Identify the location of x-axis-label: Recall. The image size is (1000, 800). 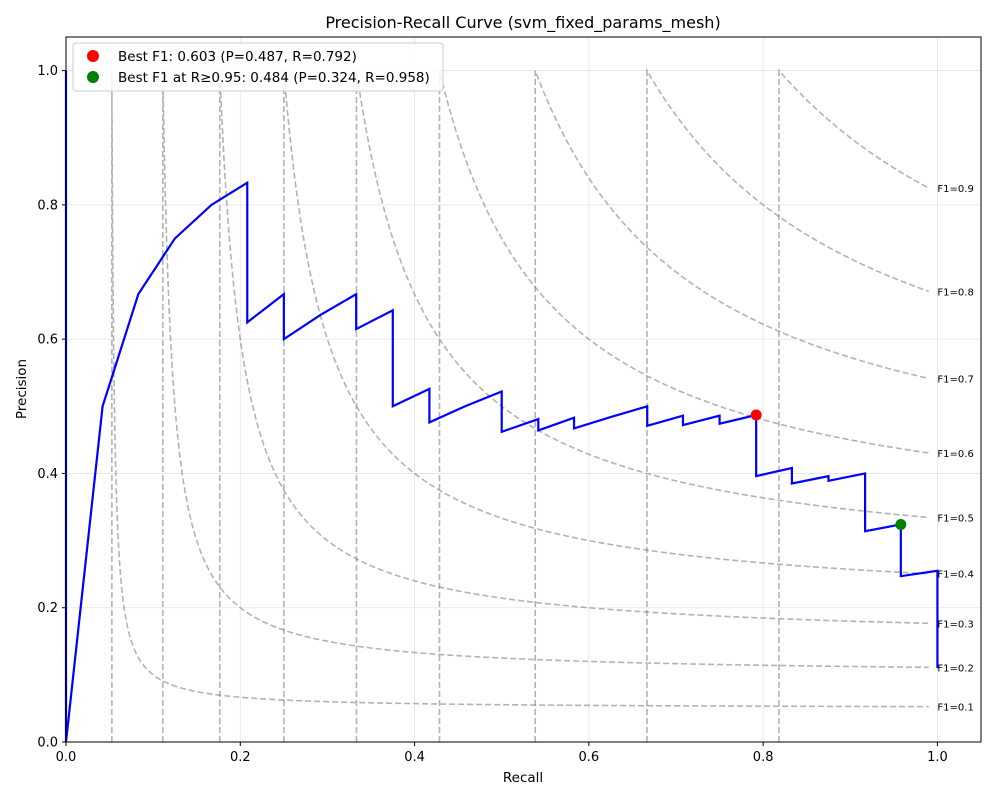
(523, 778).